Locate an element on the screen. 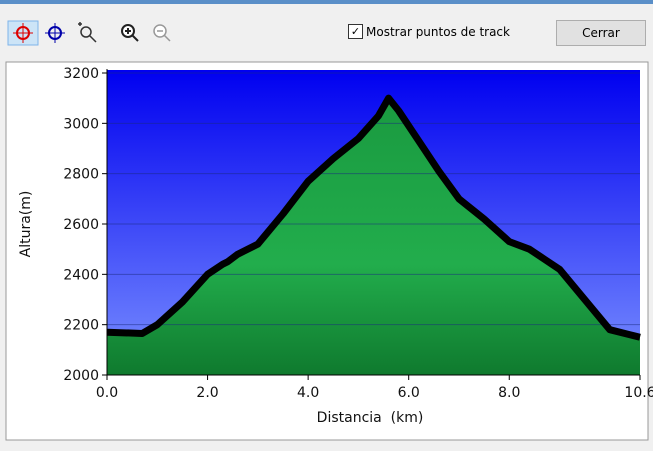 This screenshot has width=653, height=451. checkbox: ✓ Mostrar puntos de track is located at coordinates (429, 31).